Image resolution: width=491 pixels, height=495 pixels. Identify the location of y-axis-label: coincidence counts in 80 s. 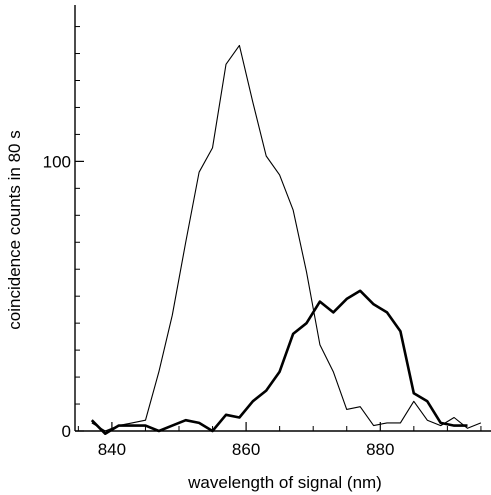
(14, 229).